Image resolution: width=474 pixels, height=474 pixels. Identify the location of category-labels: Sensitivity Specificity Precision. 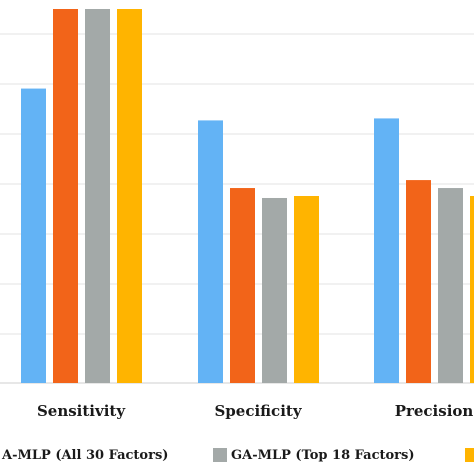
(255, 411).